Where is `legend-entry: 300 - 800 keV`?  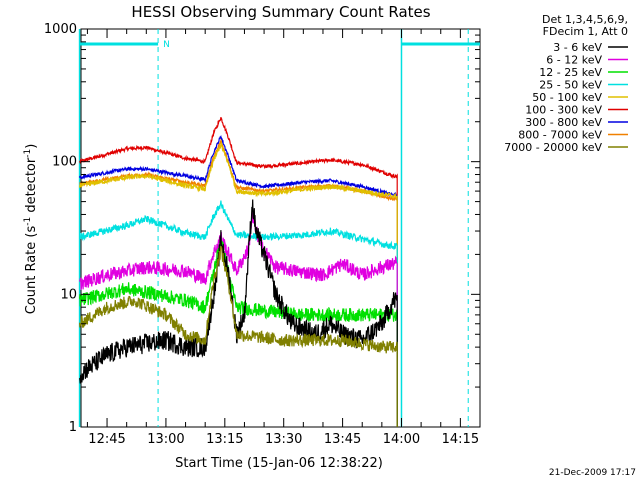 legend-entry: 300 - 800 keV is located at coordinates (563, 122).